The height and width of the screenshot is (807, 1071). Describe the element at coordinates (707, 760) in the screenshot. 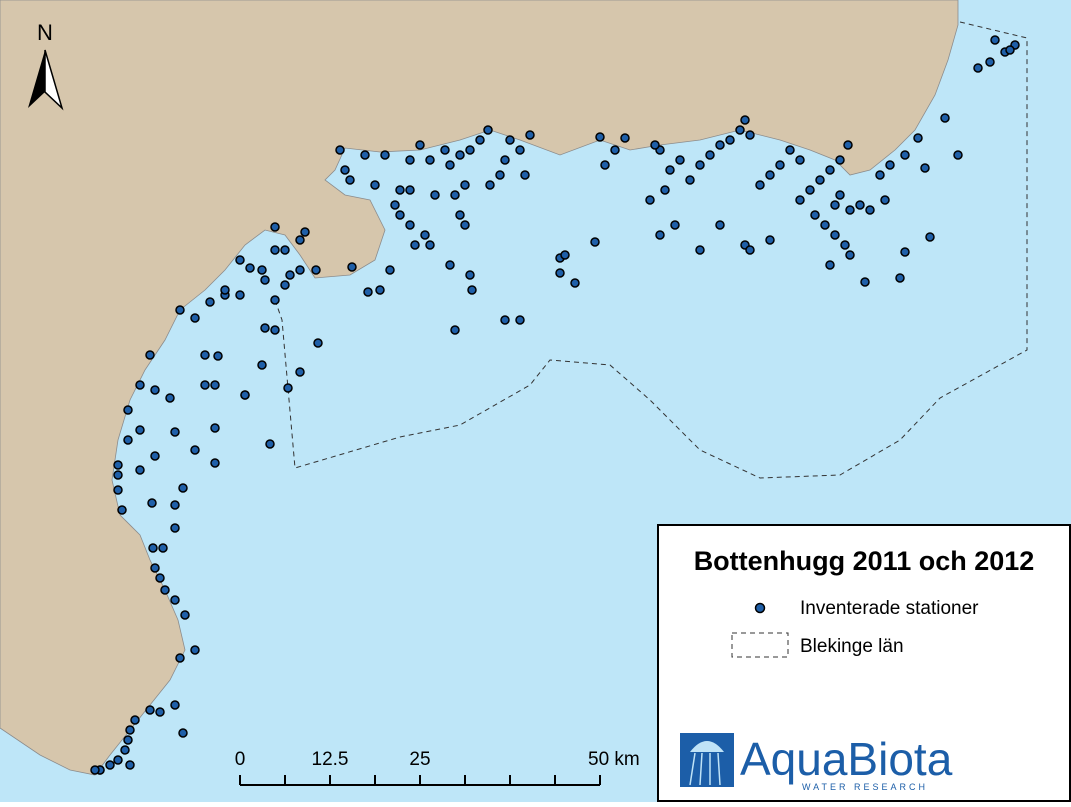

I see `logo-icon` at that location.